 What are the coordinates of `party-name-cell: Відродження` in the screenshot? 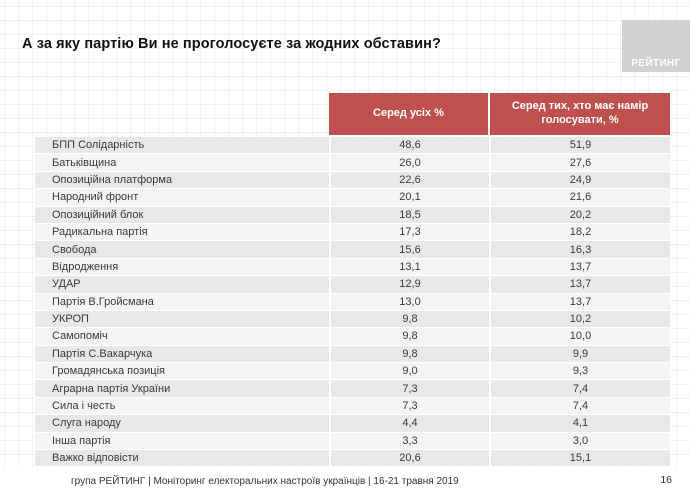 It's located at (85, 266).